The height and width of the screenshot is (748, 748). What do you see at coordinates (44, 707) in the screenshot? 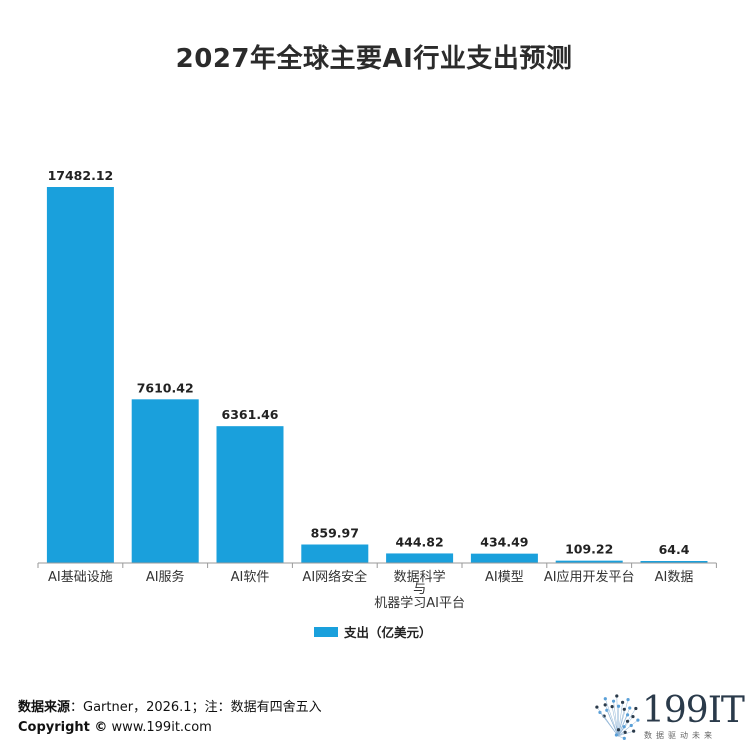
I see `source-label: 数据来源` at bounding box center [44, 707].